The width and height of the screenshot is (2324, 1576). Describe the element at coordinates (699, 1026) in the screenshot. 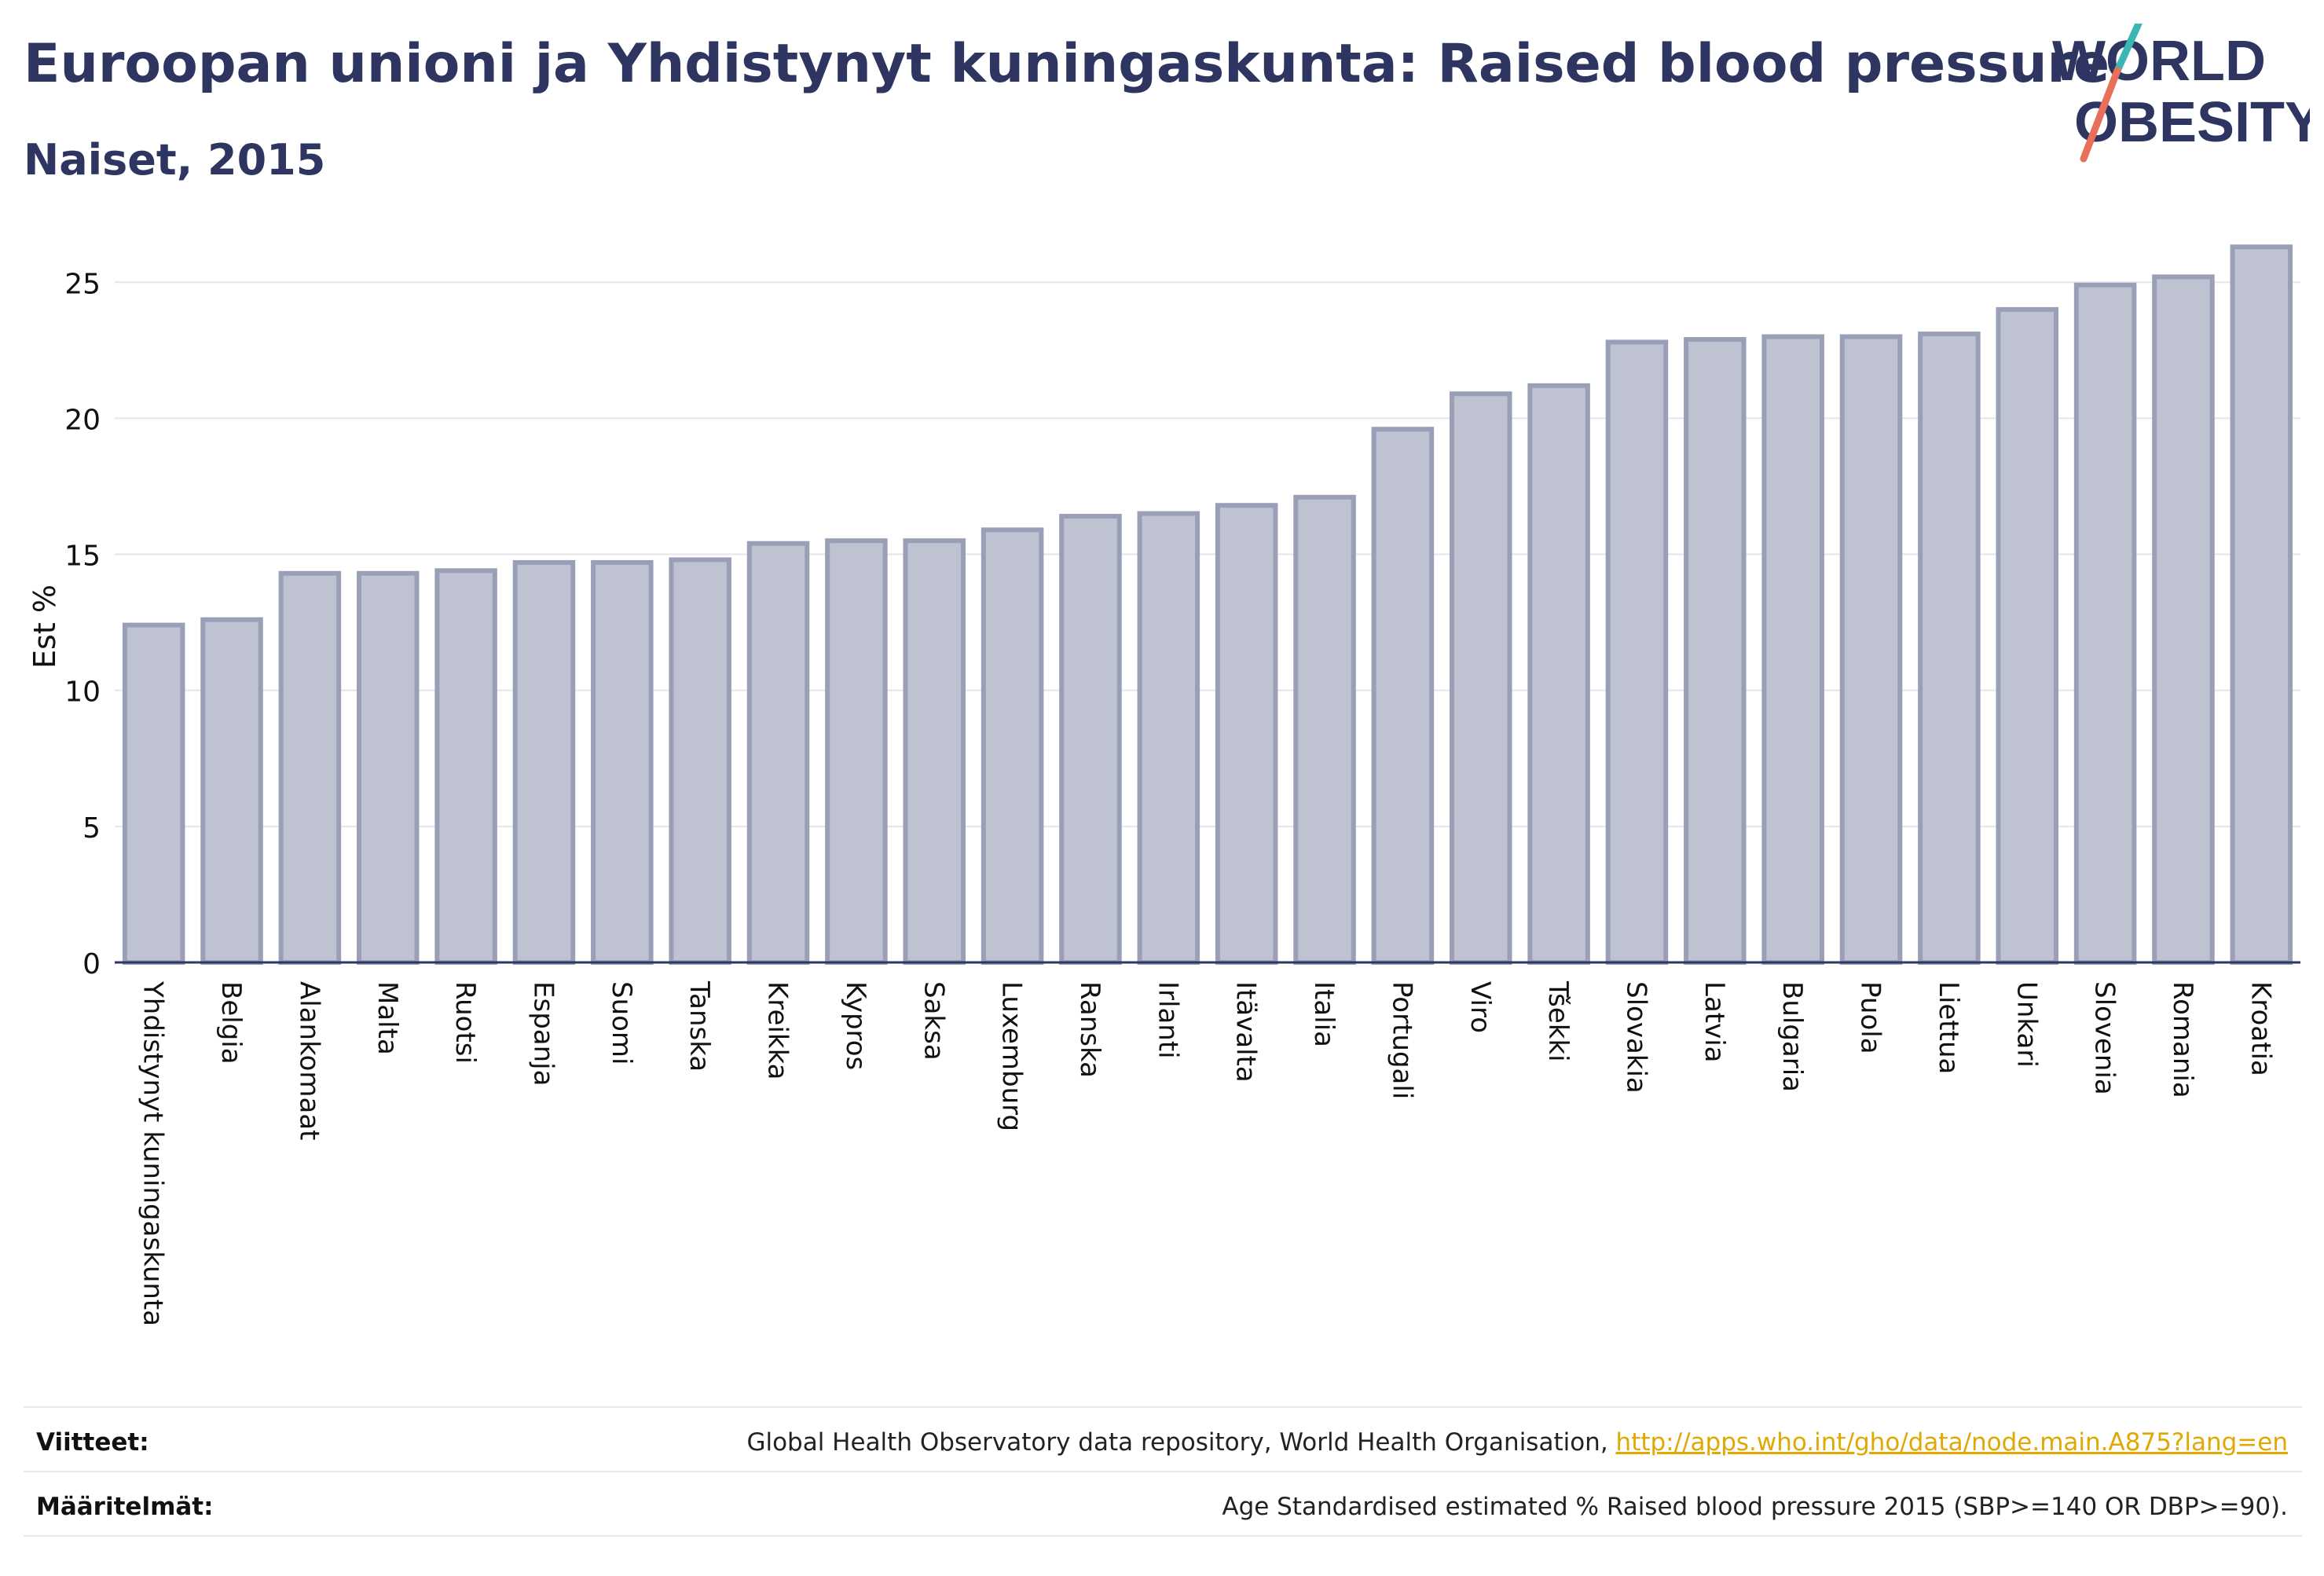

I see `x-tick-label: Tanska` at that location.